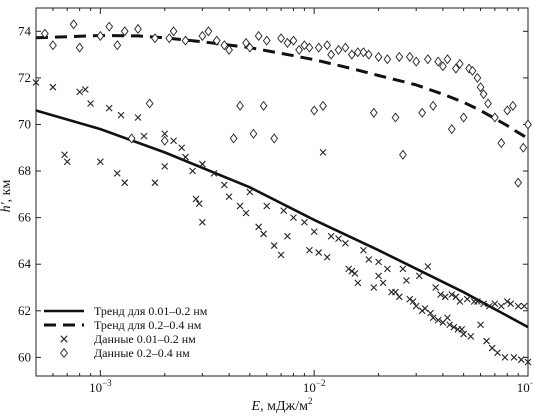 This screenshot has height=418, width=533. Describe the element at coordinates (314, 386) in the screenshot. I see `x-tick-label: 10⁻²` at that location.